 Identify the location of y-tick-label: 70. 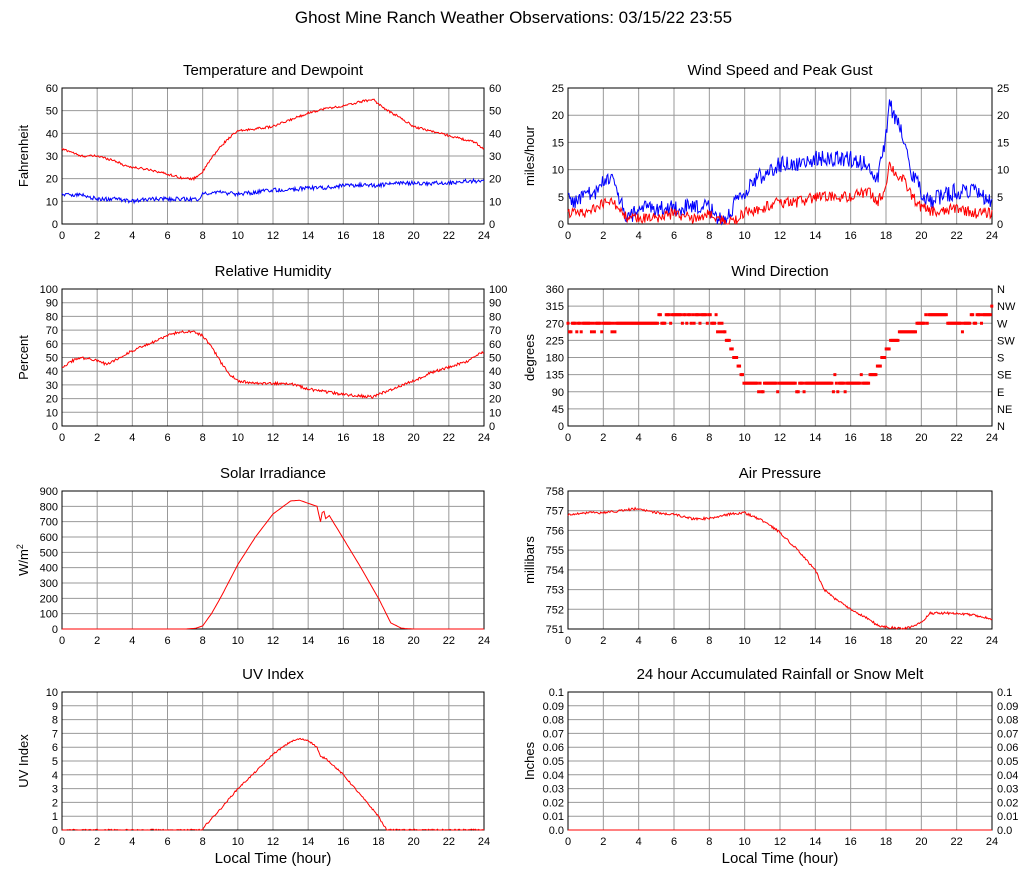
(52, 331).